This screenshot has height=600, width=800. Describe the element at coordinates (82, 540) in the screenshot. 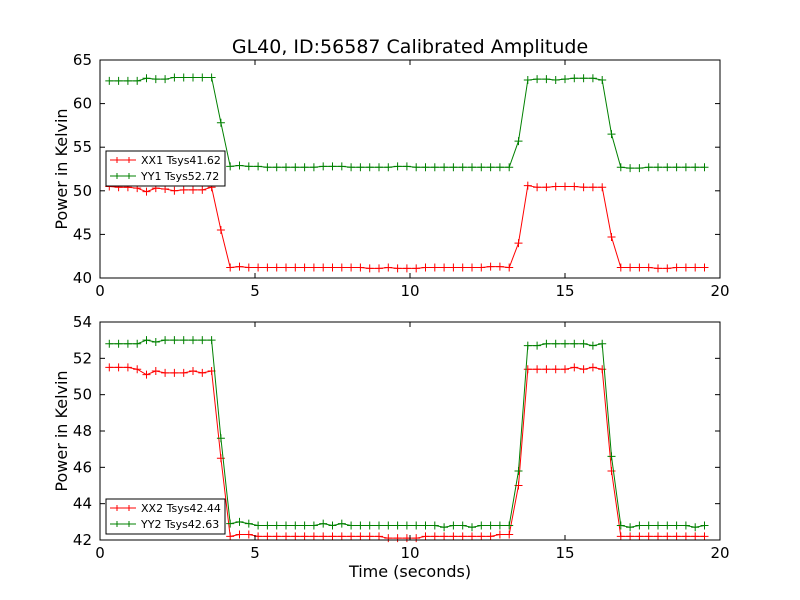

I see `y-tick-label: 42` at that location.